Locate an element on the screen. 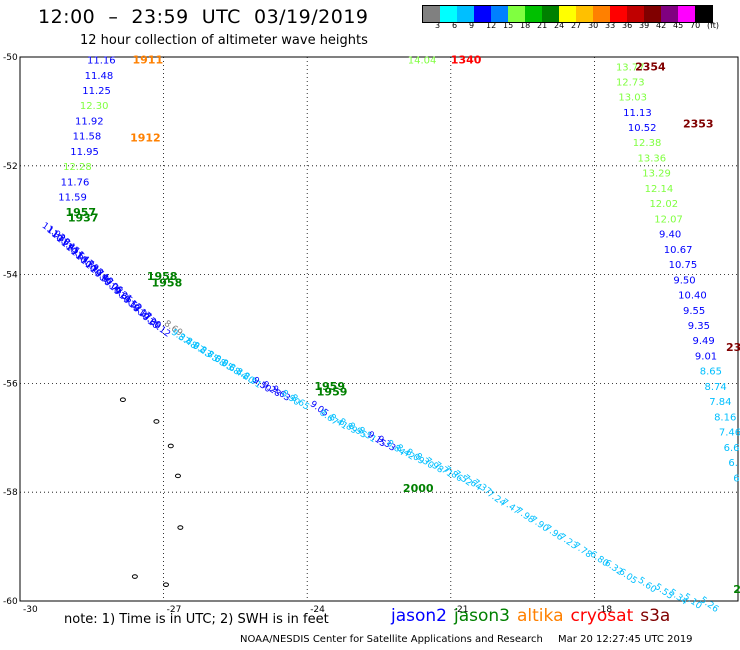  pass-time-label: 1340 is located at coordinates (466, 60).